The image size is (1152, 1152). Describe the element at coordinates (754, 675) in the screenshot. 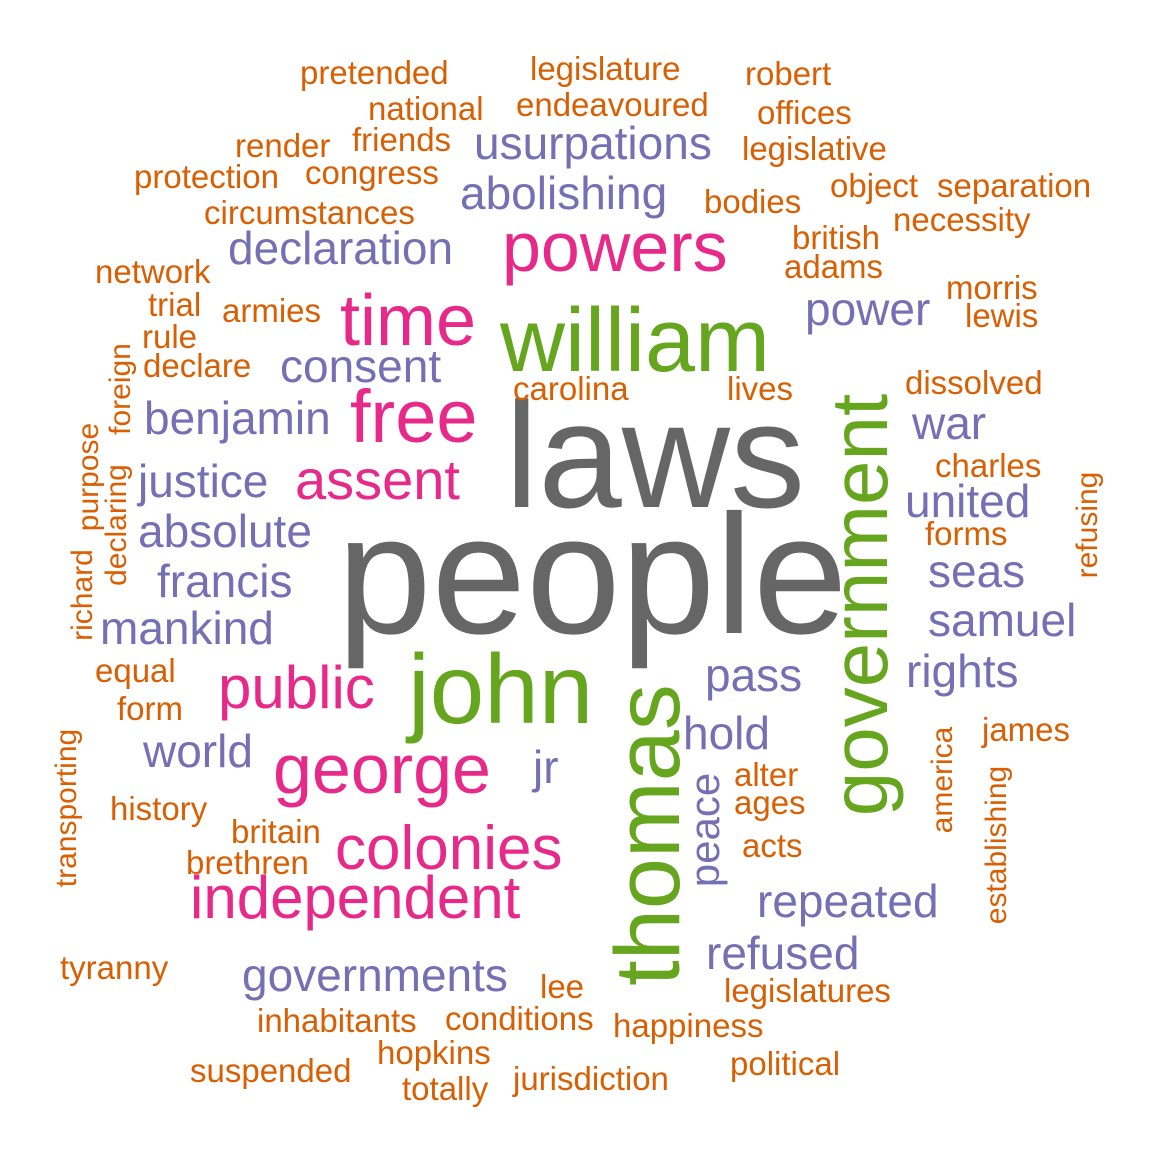

I see `word-pass: pass` at that location.